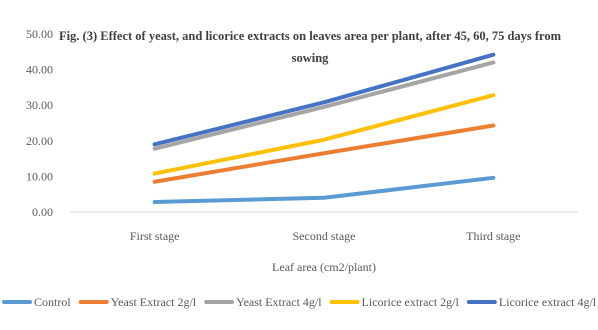 This screenshot has height=330, width=598. I want to click on x-axis-title: Leaf area (cm2/plant), so click(324, 267).